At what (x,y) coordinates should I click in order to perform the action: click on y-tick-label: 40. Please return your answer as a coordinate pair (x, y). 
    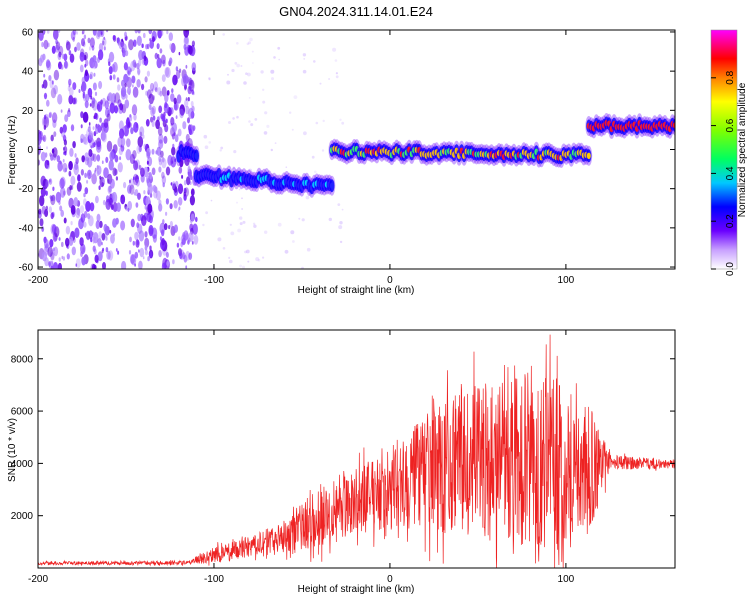
    Looking at the image, I should click on (28, 72).